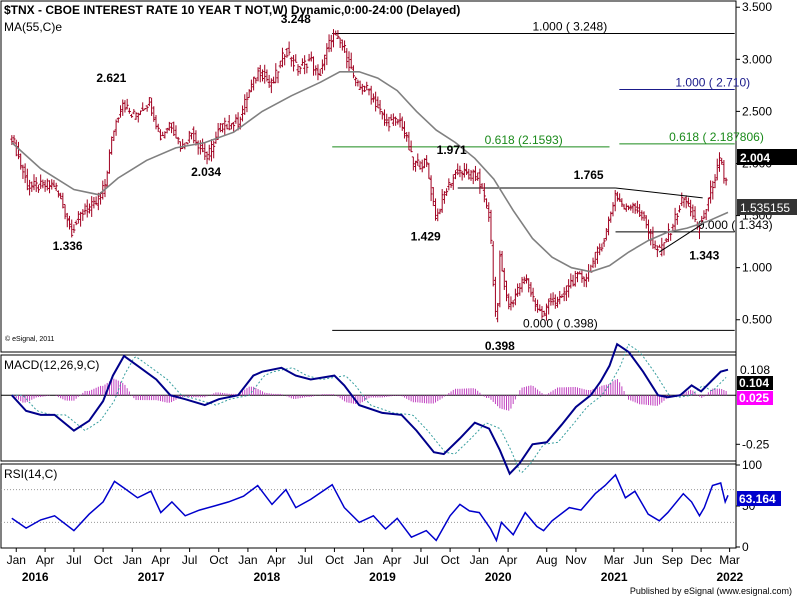 Image resolution: width=797 pixels, height=599 pixels. Describe the element at coordinates (673, 560) in the screenshot. I see `month-label: Sep` at that location.